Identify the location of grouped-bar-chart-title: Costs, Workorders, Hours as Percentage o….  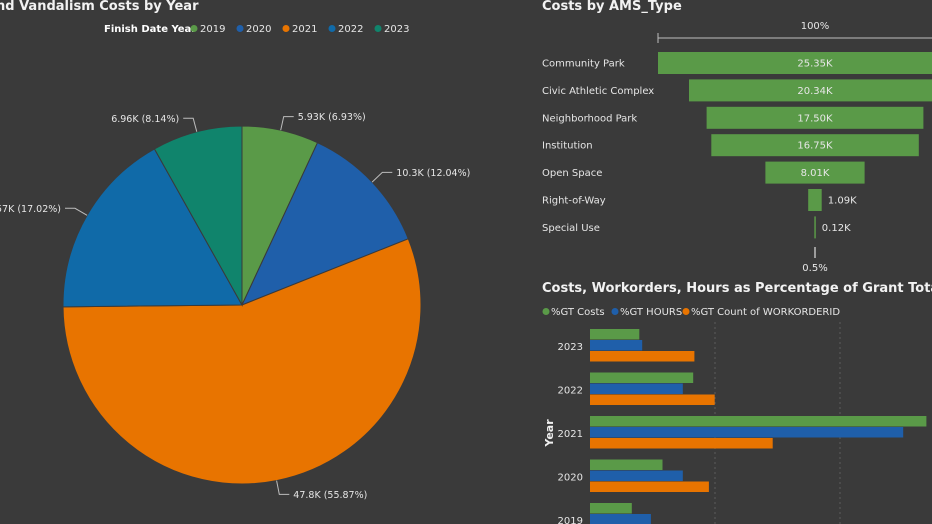
(737, 288).